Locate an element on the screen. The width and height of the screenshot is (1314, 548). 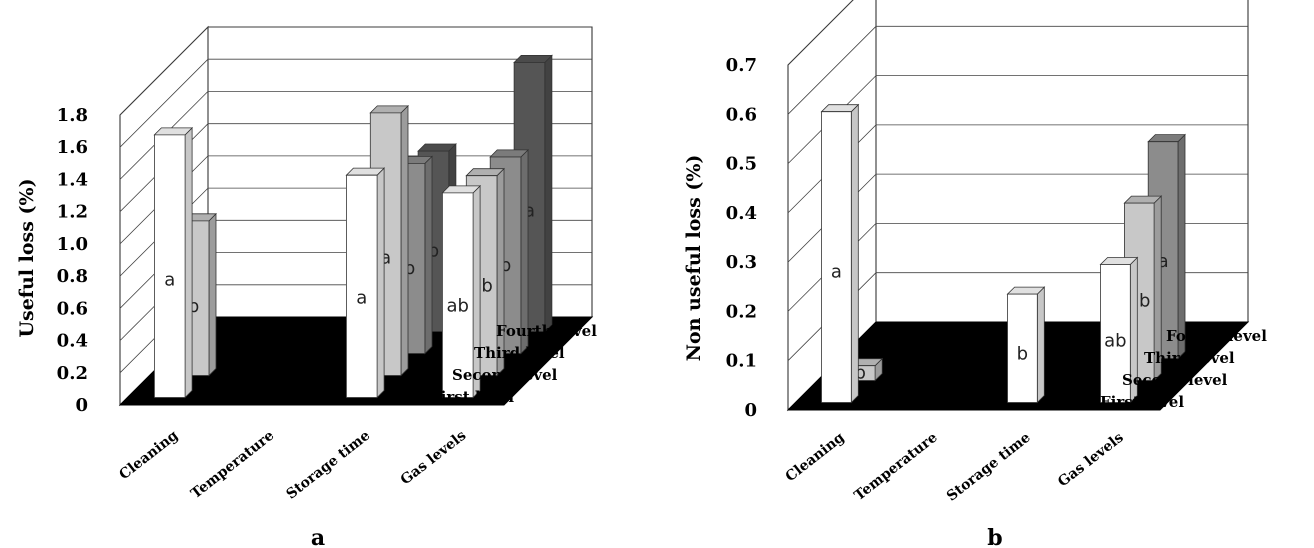
chart-b-panel-label: b is located at coordinates (994, 536).